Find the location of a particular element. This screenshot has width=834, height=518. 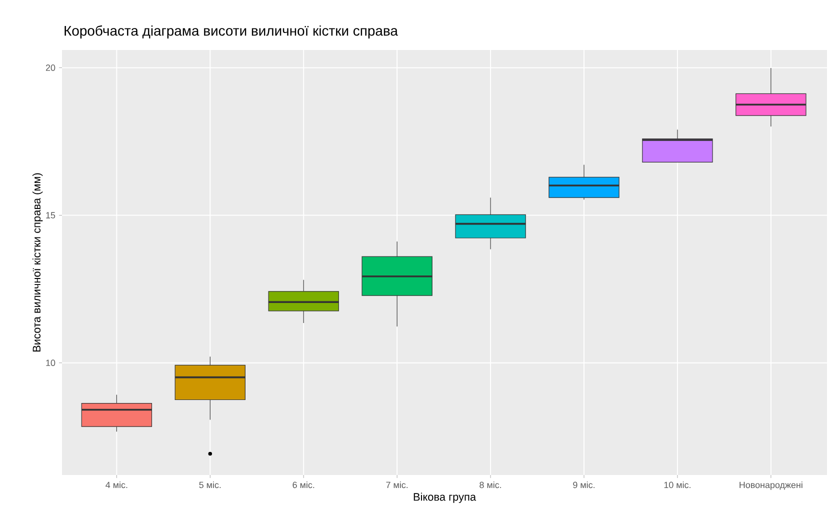

chart-title: Коробчаста діаграма висоти виличної кістки справа is located at coordinates (231, 31).